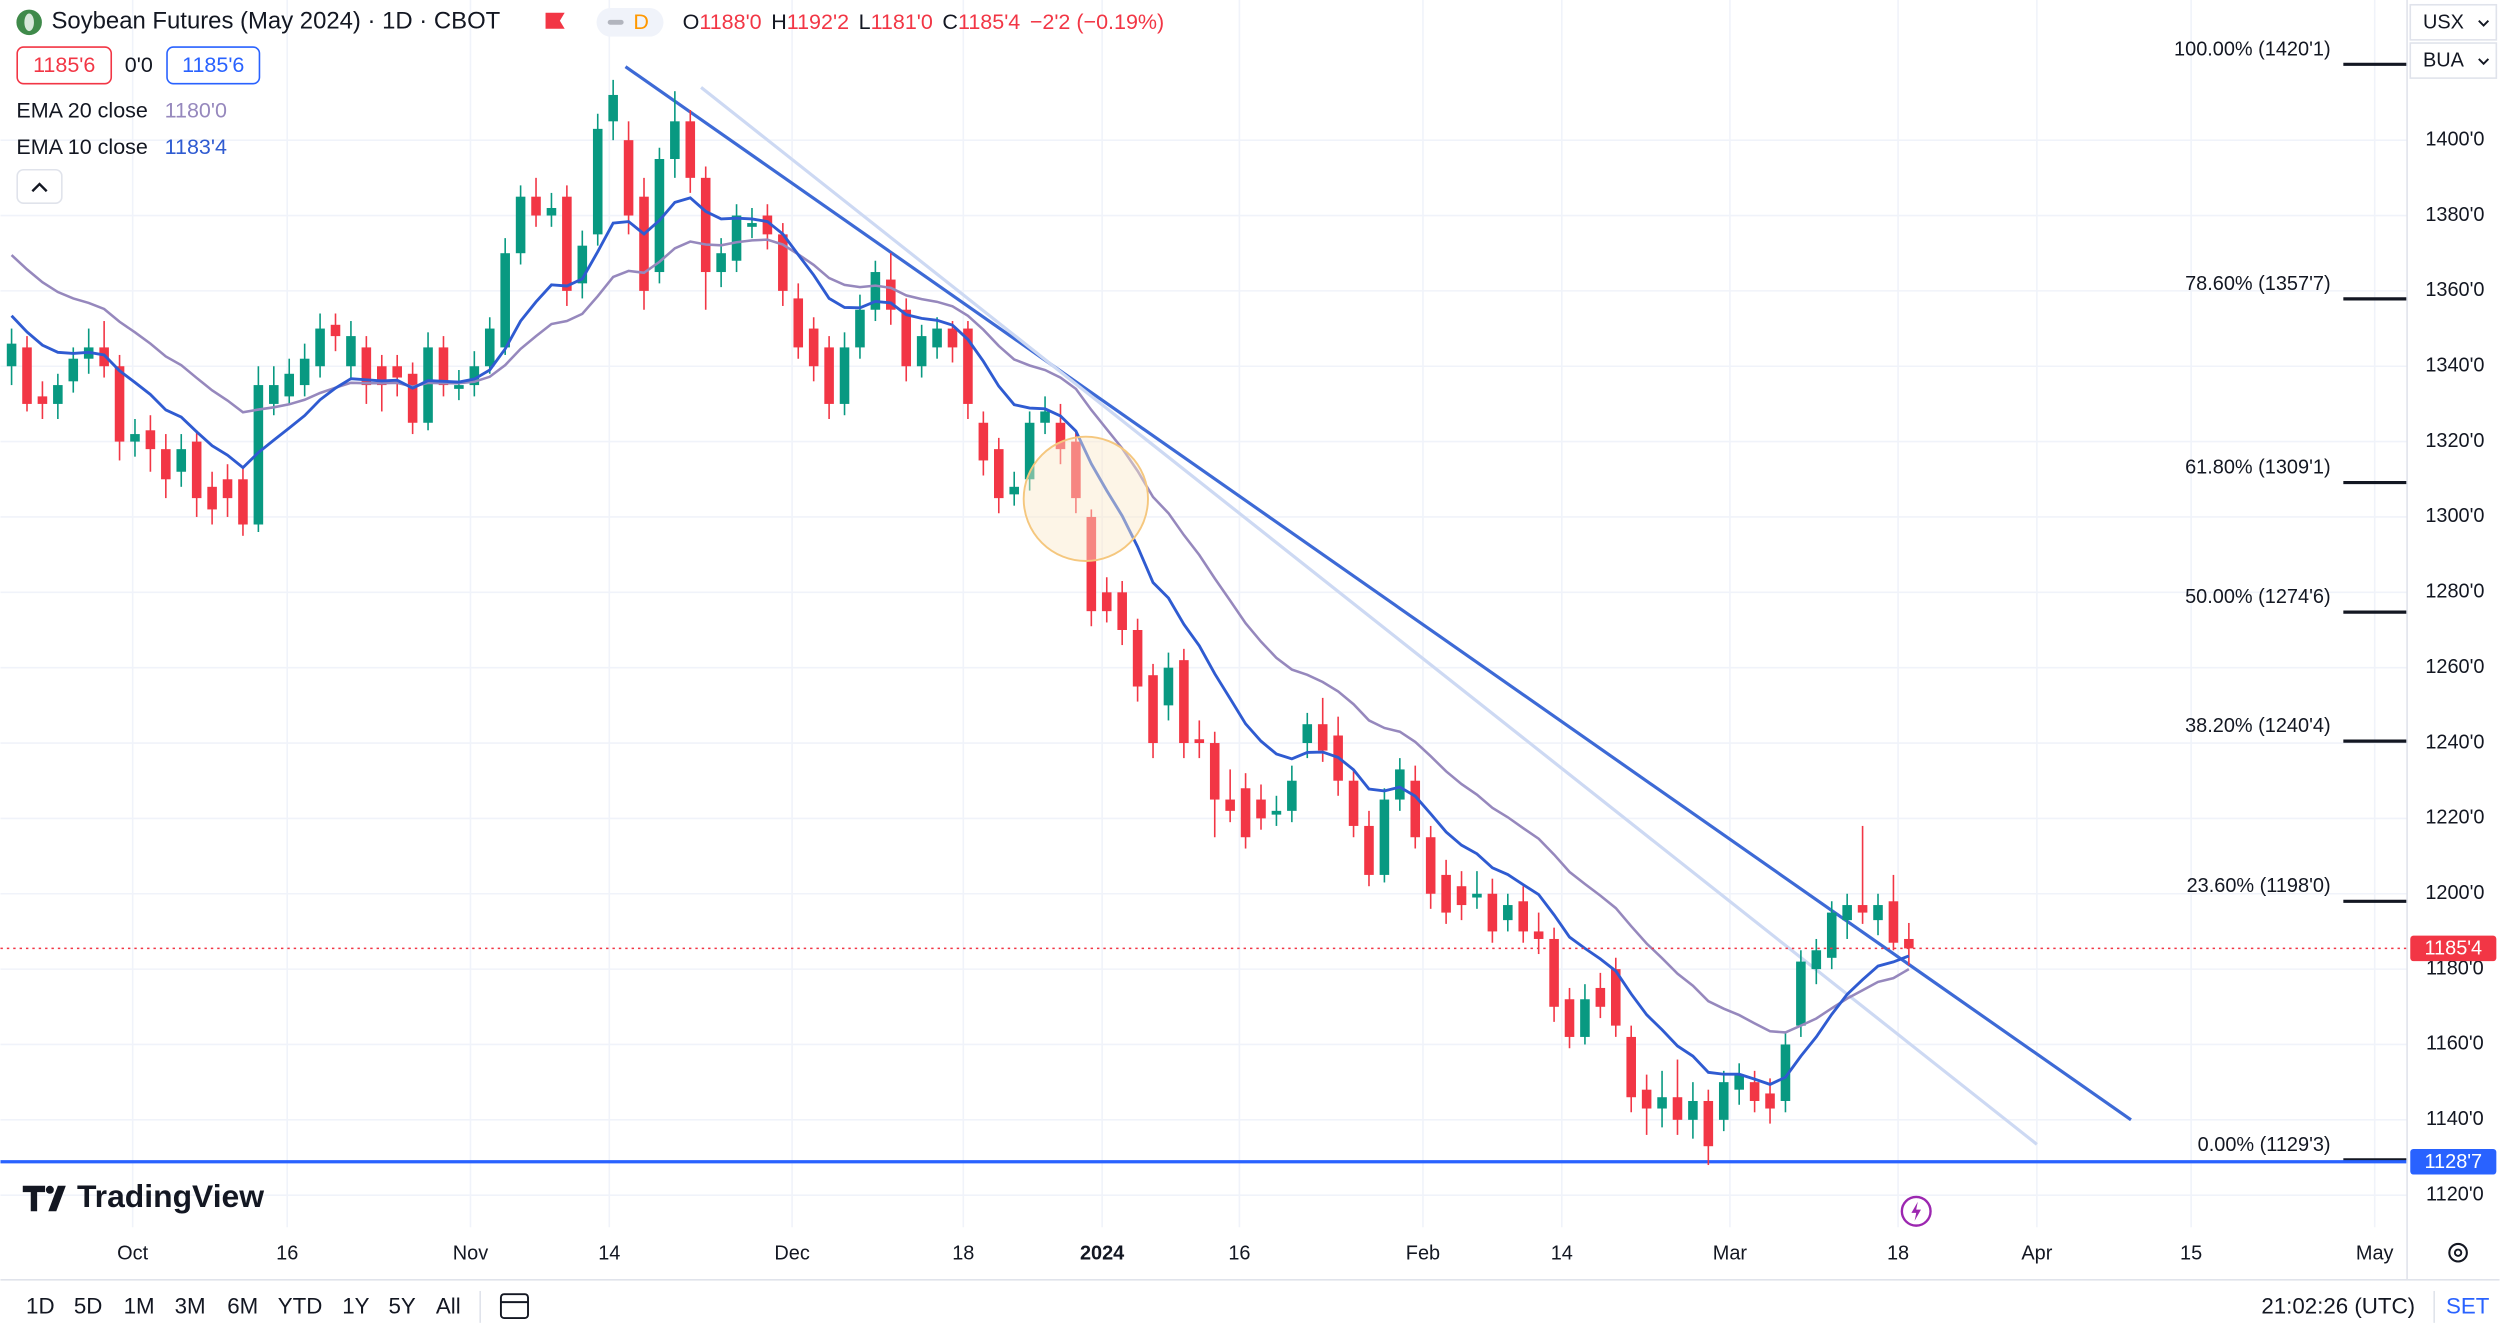  Describe the element at coordinates (1423, 1254) in the screenshot. I see `x-tick-label: Feb` at that location.